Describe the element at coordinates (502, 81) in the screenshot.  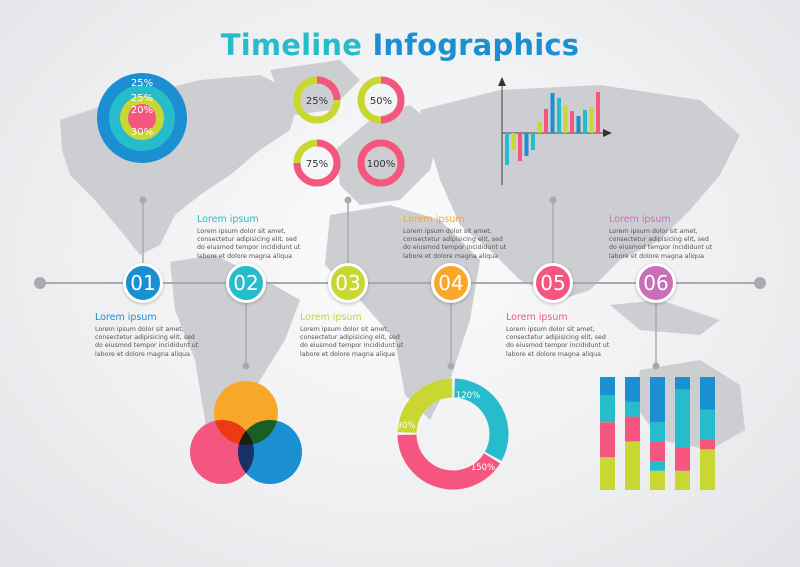
I see `y-axis-arrow-icon` at that location.